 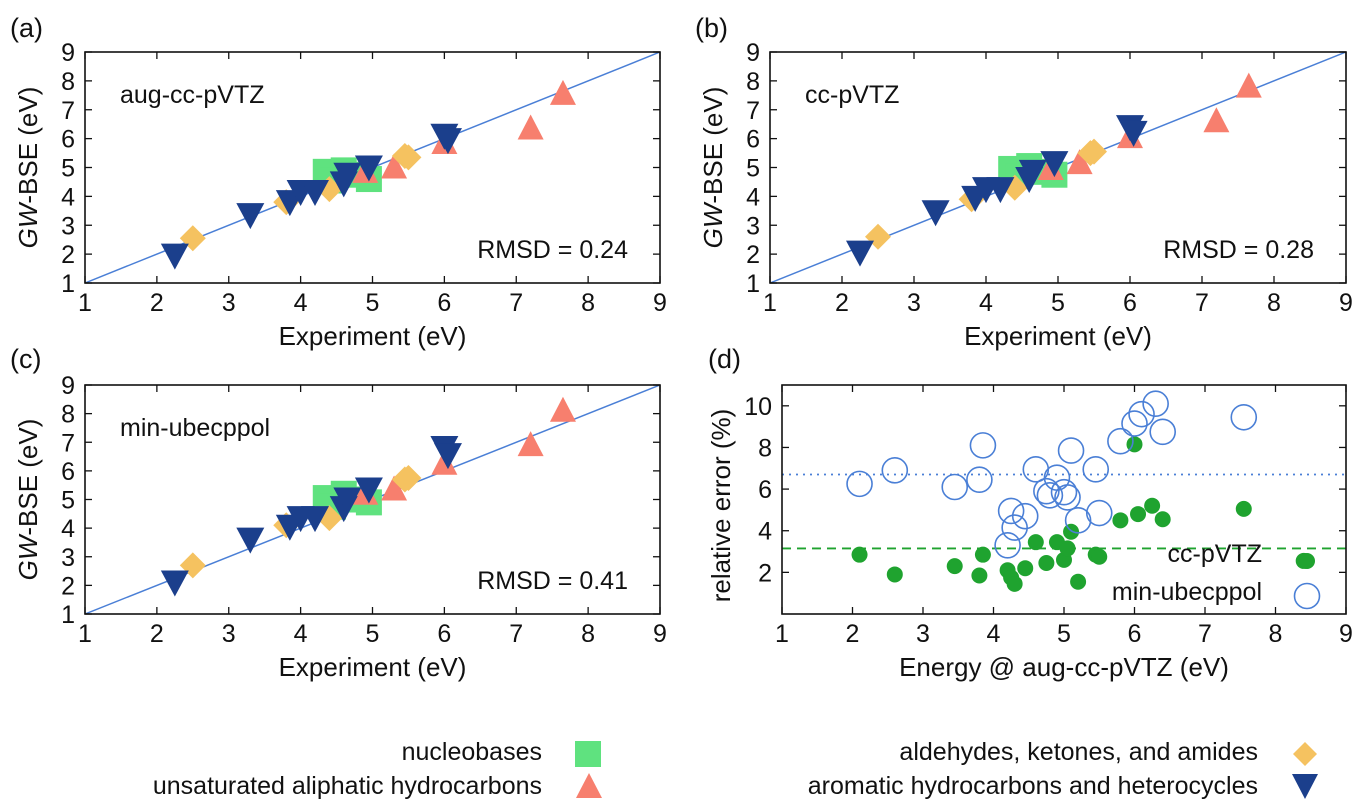 What do you see at coordinates (28, 556) in the screenshot?
I see `y-axis-label-italic: GW` at bounding box center [28, 556].